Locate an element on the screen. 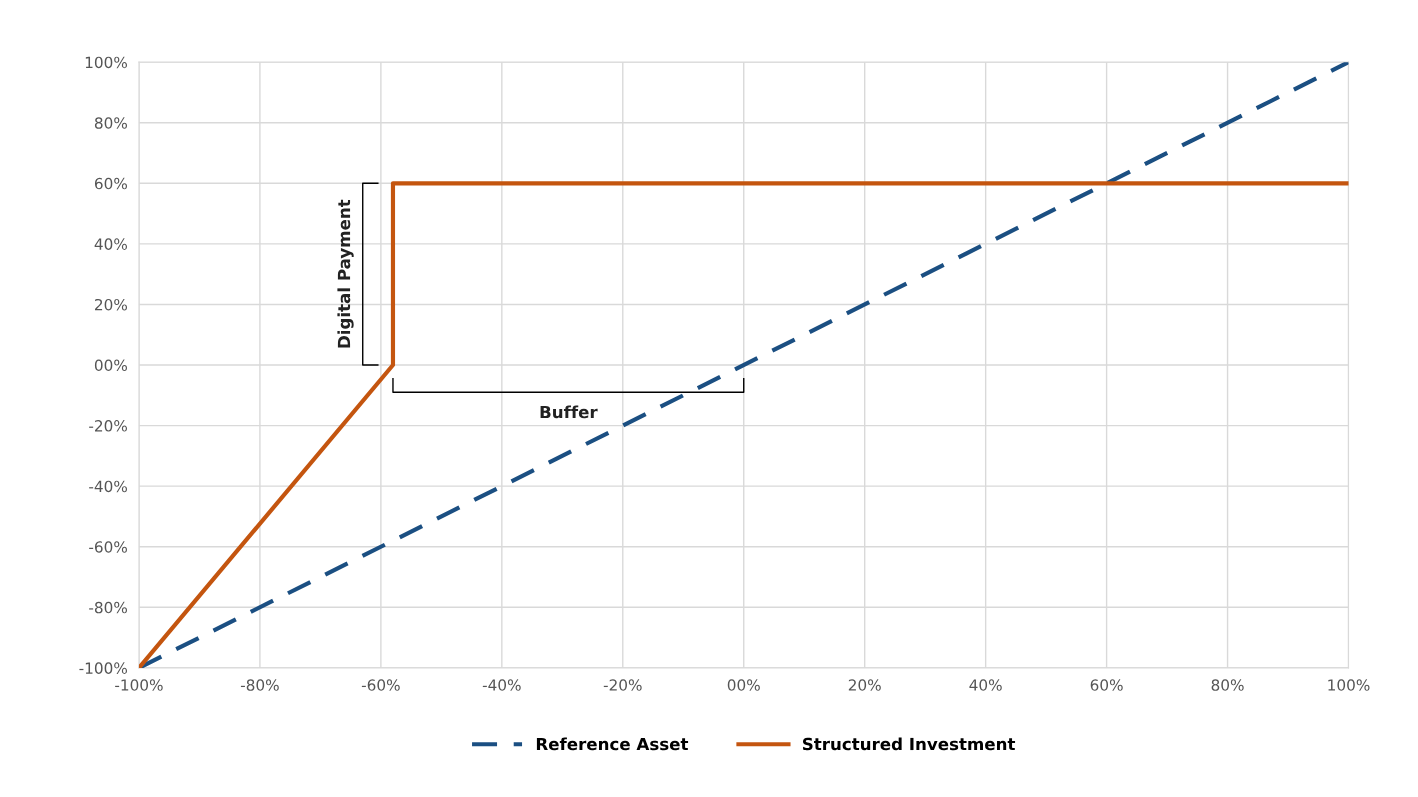  y-tick-label: -80% is located at coordinates (108, 607).